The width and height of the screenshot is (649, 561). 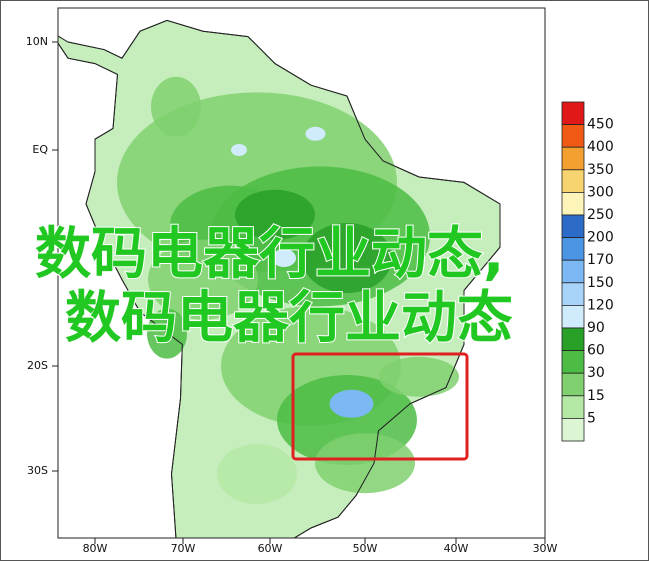 I want to click on lon-label: 50W, so click(x=365, y=548).